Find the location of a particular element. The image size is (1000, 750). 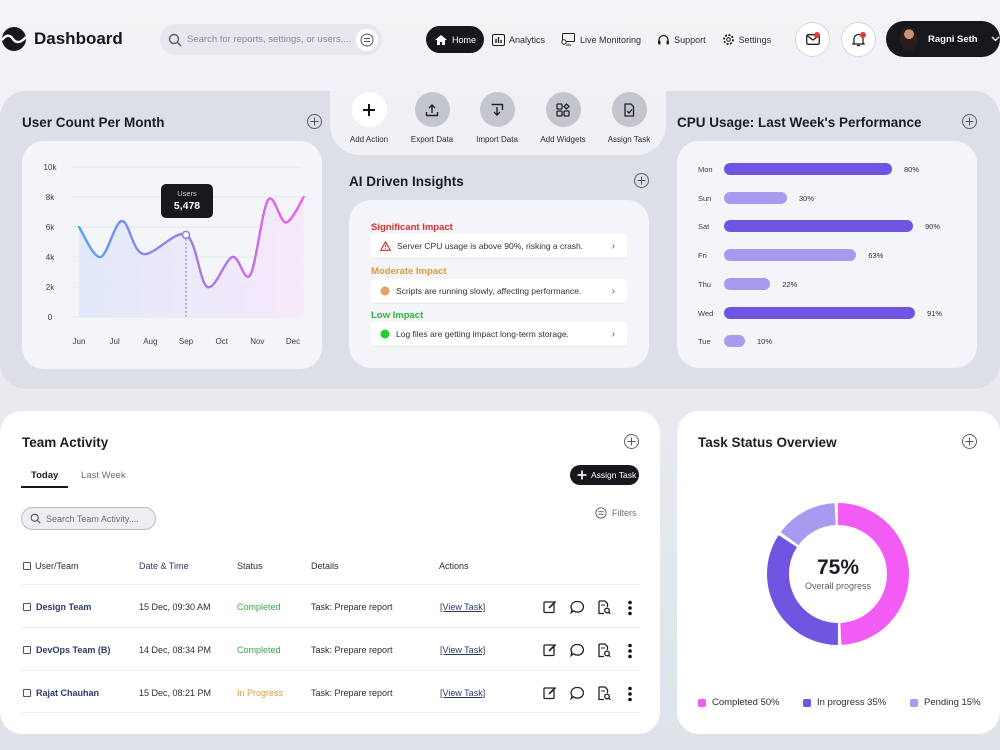

row-date: 15 Dec, 09:30 AM is located at coordinates (175, 607).